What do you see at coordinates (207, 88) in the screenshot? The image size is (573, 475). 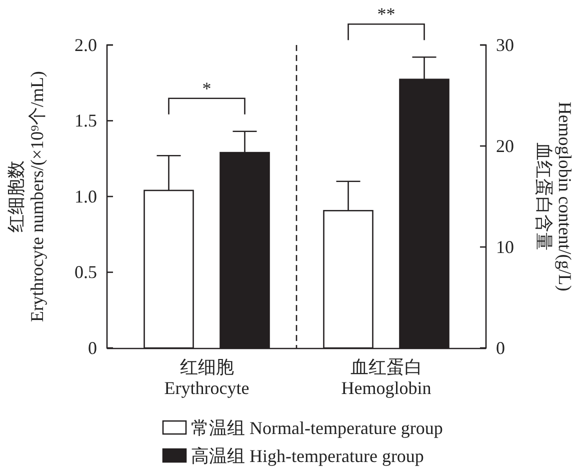 I see `annotation: *` at bounding box center [207, 88].